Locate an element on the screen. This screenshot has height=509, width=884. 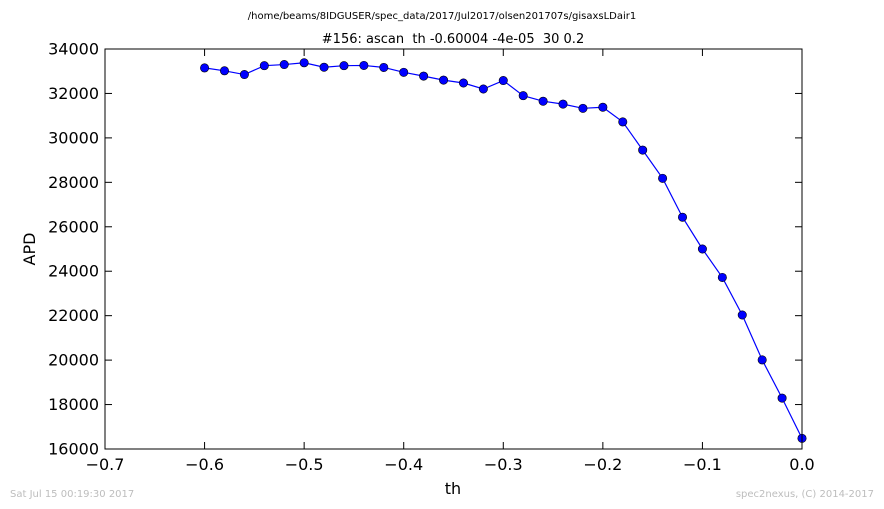
y-tick-label: 32000 is located at coordinates (73, 93).